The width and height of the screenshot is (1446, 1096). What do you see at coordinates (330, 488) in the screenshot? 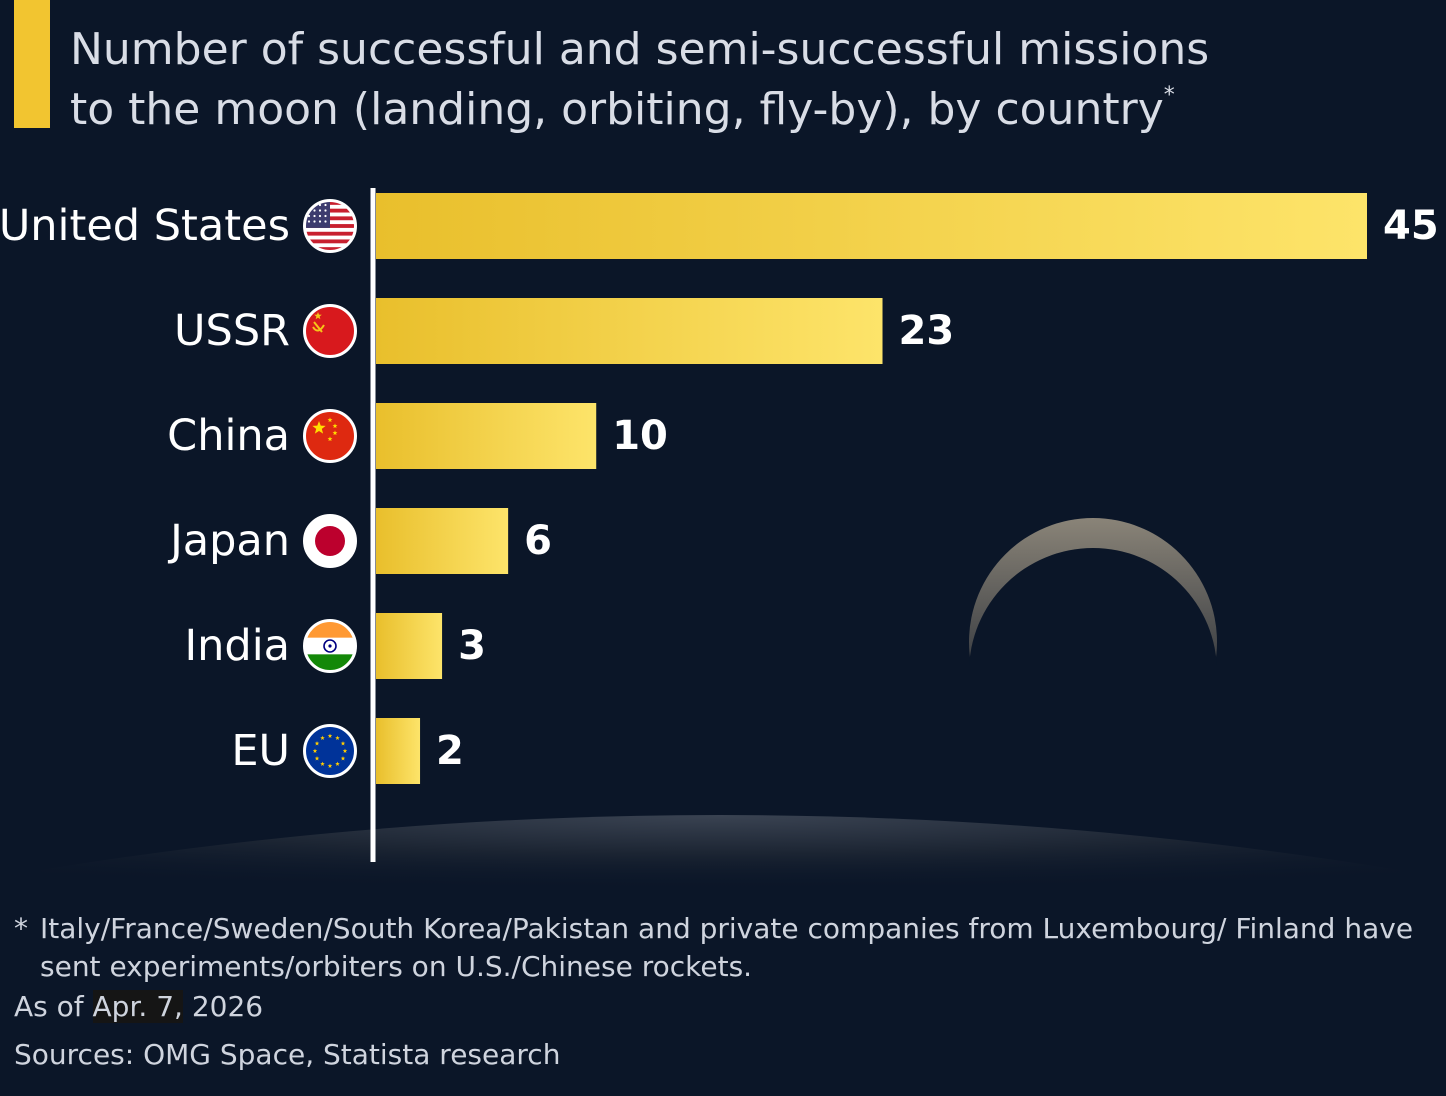
I see `flags-group` at bounding box center [330, 488].